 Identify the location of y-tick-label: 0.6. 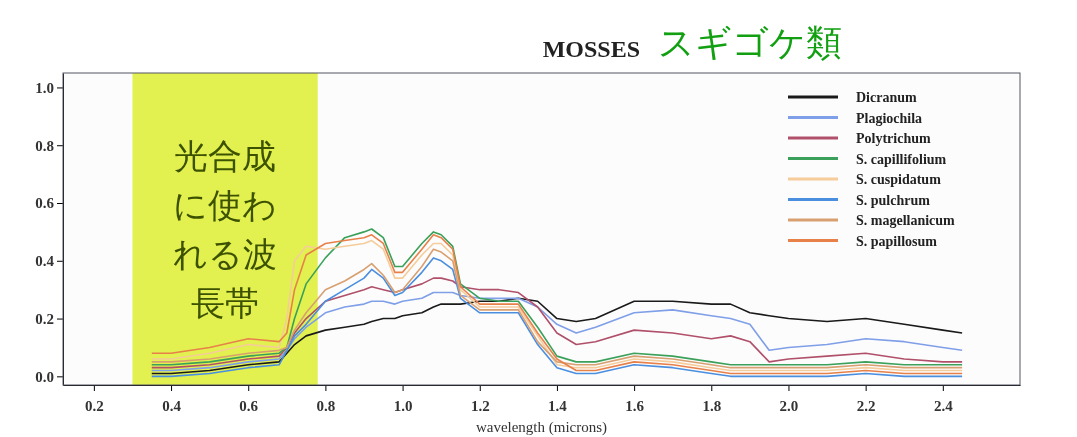
(45, 203).